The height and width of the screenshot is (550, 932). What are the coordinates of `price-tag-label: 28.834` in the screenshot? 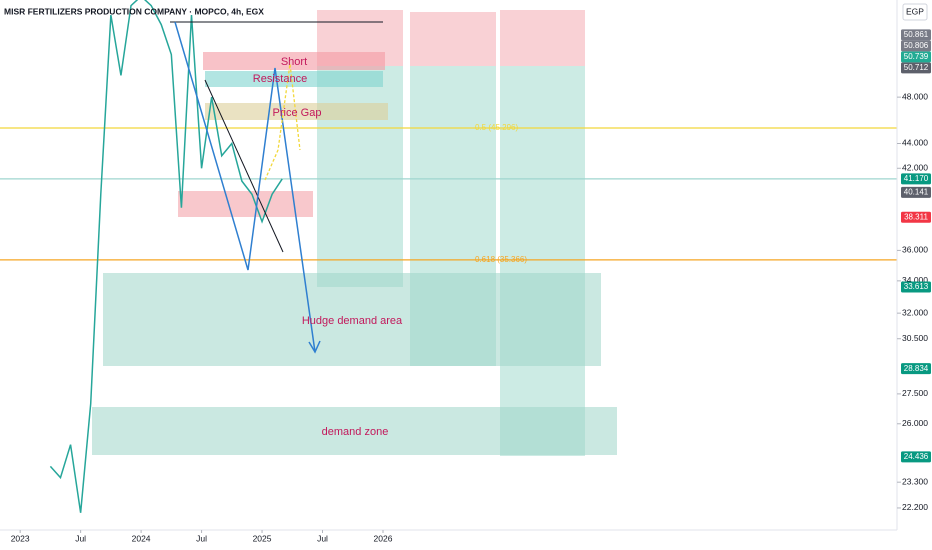 It's located at (916, 368).